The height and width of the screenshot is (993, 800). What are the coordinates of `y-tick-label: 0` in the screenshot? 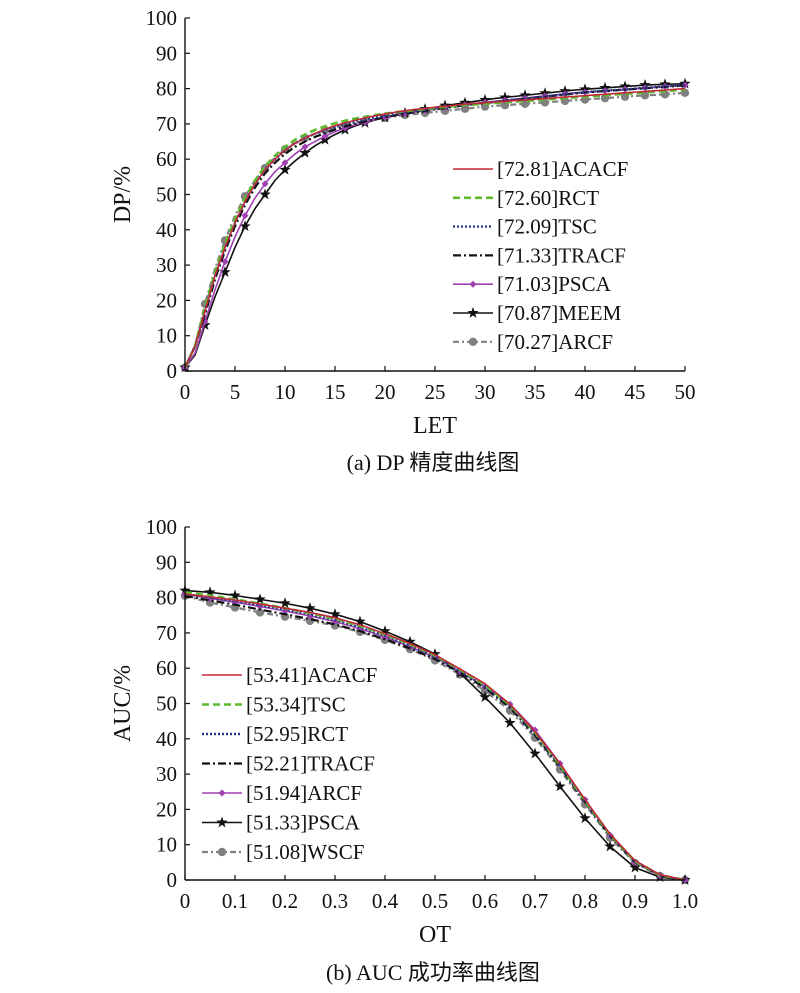 It's located at (172, 371).